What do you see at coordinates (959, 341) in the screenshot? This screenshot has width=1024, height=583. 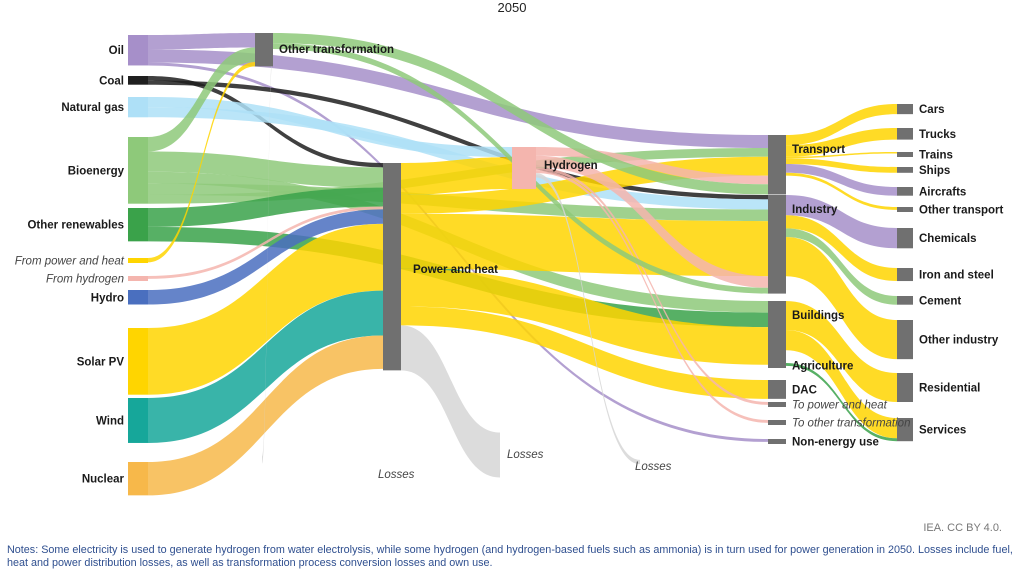 I see `label-oind: Other industry` at bounding box center [959, 341].